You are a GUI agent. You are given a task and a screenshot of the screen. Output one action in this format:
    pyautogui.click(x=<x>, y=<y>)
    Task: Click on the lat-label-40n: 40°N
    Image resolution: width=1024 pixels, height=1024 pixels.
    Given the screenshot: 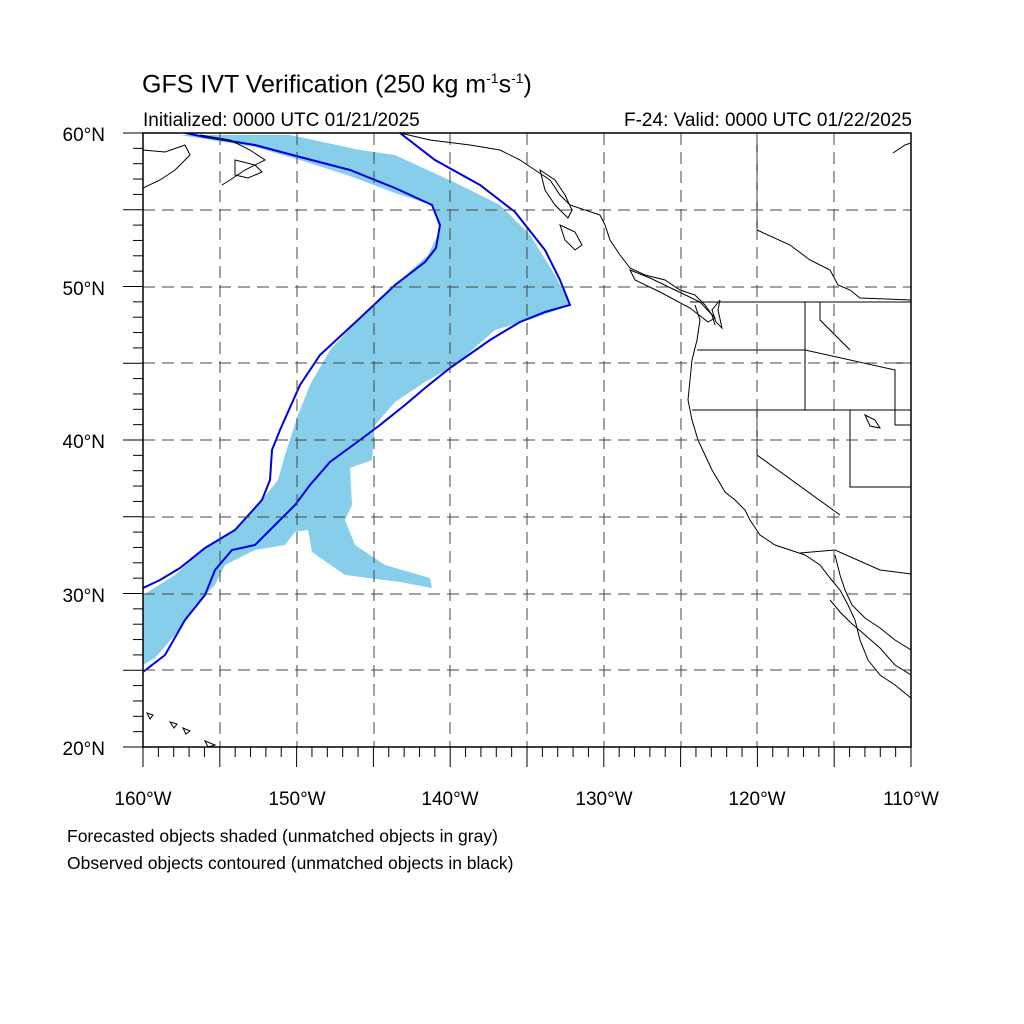 What is the action you would take?
    pyautogui.click(x=84, y=442)
    